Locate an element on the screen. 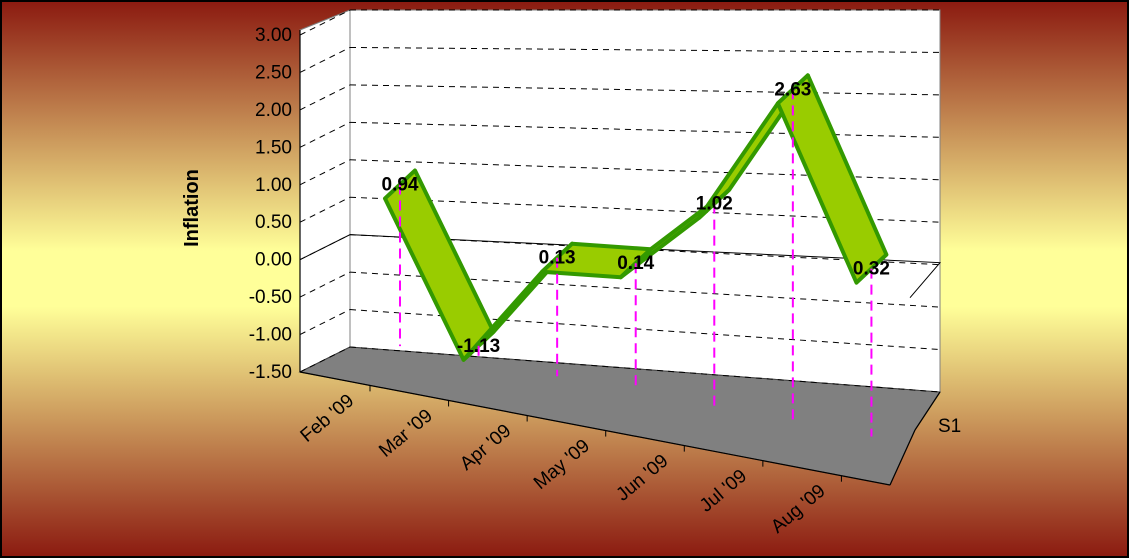 This screenshot has height=558, width=1129. data-label: 0.32 is located at coordinates (871, 269).